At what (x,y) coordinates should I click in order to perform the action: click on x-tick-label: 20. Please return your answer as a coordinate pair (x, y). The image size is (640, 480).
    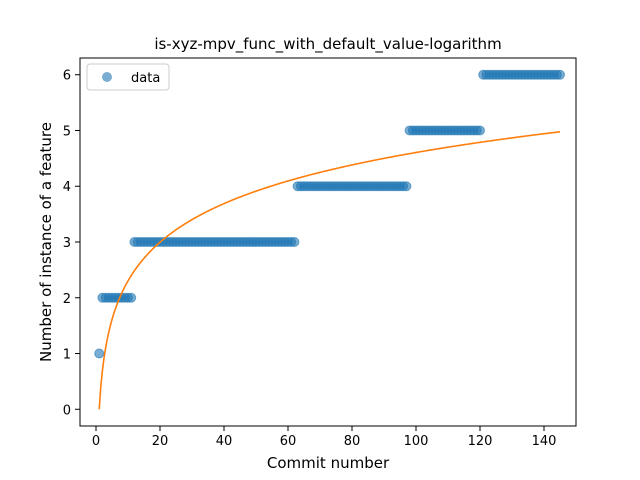
    Looking at the image, I should click on (160, 441).